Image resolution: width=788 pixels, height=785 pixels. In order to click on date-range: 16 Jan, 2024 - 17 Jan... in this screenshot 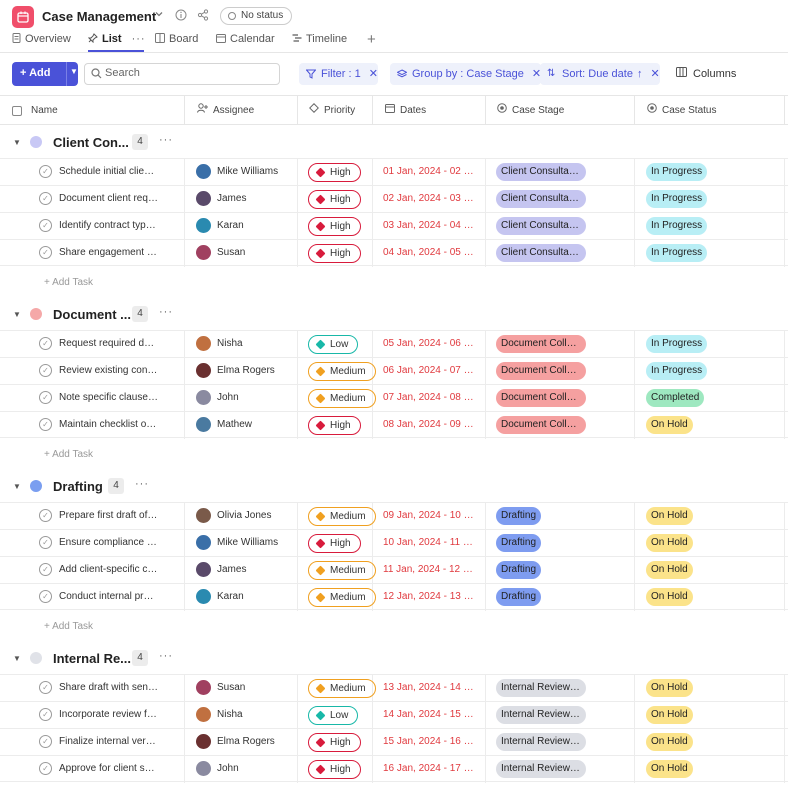, I will do `click(429, 768)`.